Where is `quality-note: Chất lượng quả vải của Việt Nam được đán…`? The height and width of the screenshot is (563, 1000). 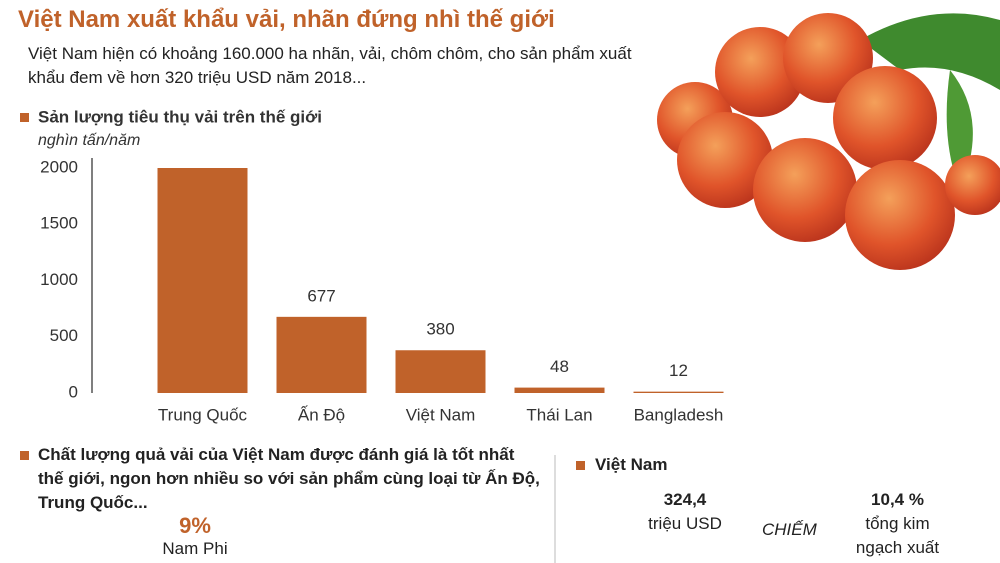
quality-note: Chất lượng quả vải của Việt Nam được đán… is located at coordinates (280, 479).